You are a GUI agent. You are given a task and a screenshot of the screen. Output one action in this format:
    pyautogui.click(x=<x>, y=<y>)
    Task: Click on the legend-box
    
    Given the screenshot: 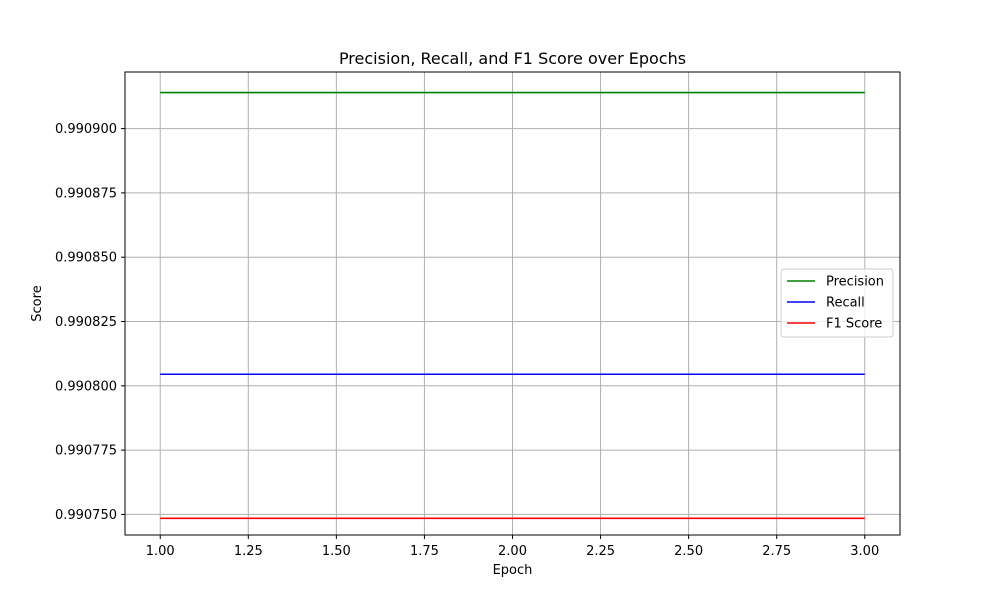 What is the action you would take?
    pyautogui.click(x=837, y=303)
    